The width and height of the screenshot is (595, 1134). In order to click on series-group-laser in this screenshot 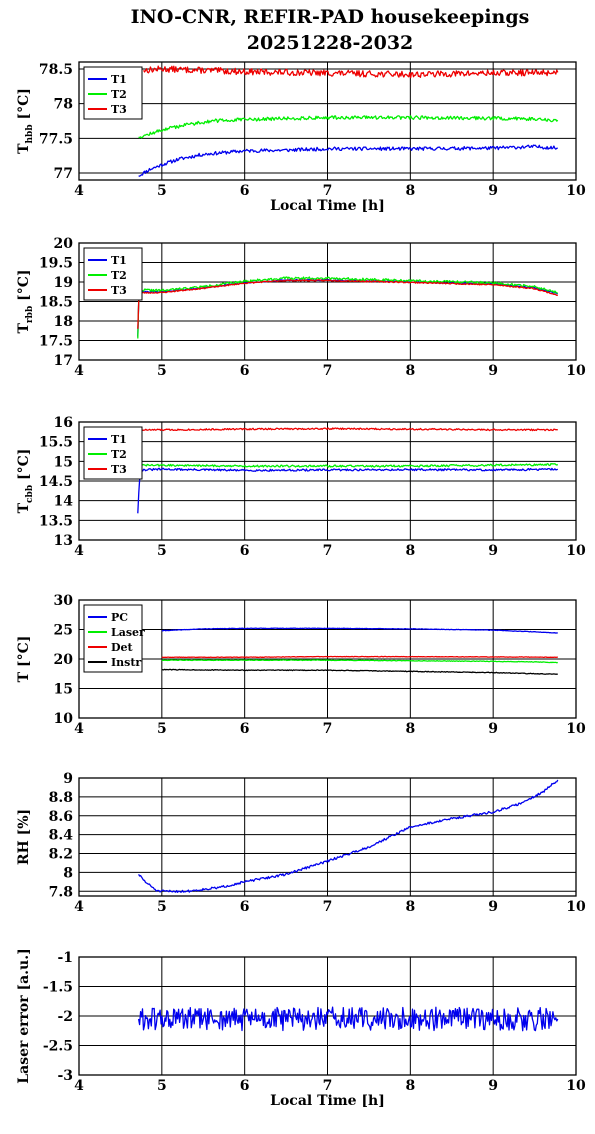, I will do `click(348, 1019)`.